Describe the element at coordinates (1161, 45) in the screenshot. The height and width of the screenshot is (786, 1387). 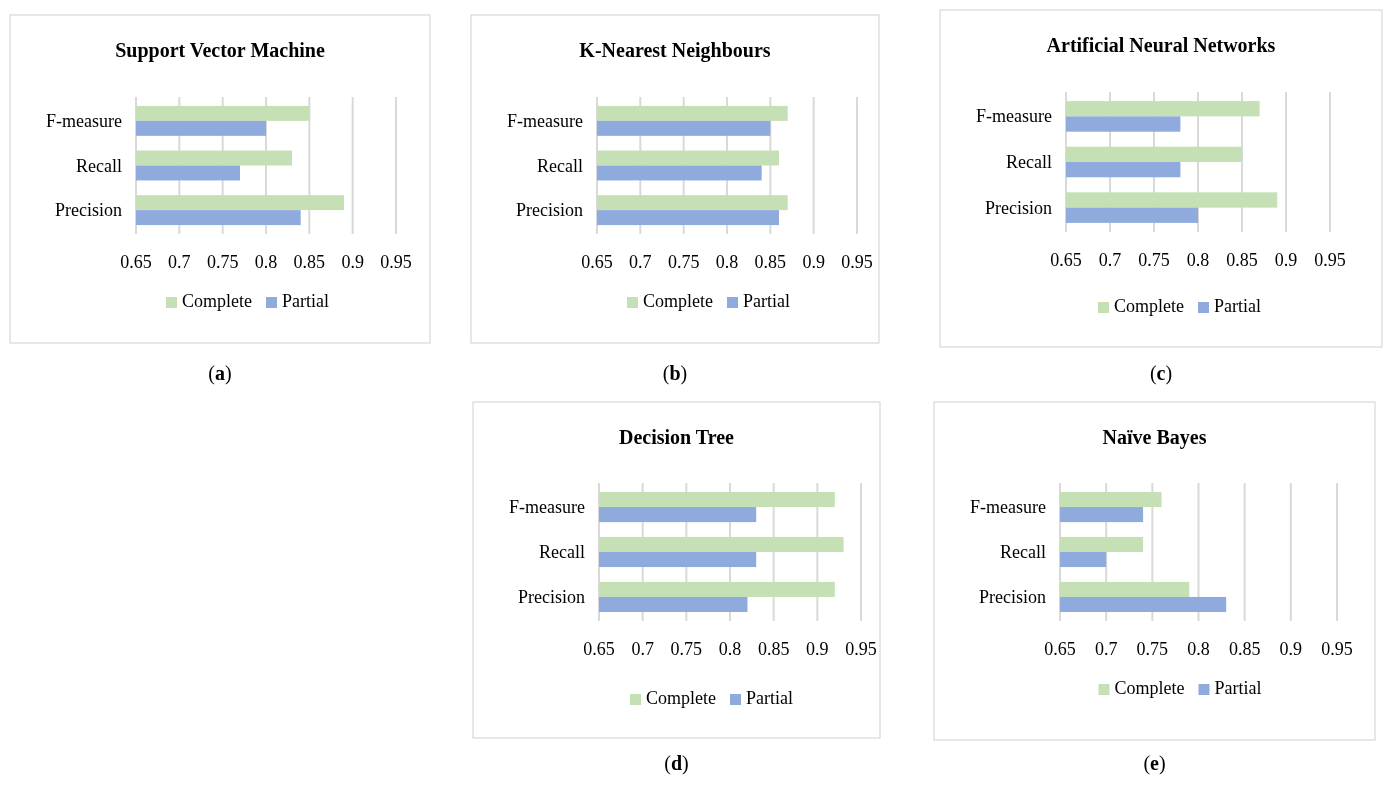
I see `chart-title: Artificial Neural Networks` at that location.